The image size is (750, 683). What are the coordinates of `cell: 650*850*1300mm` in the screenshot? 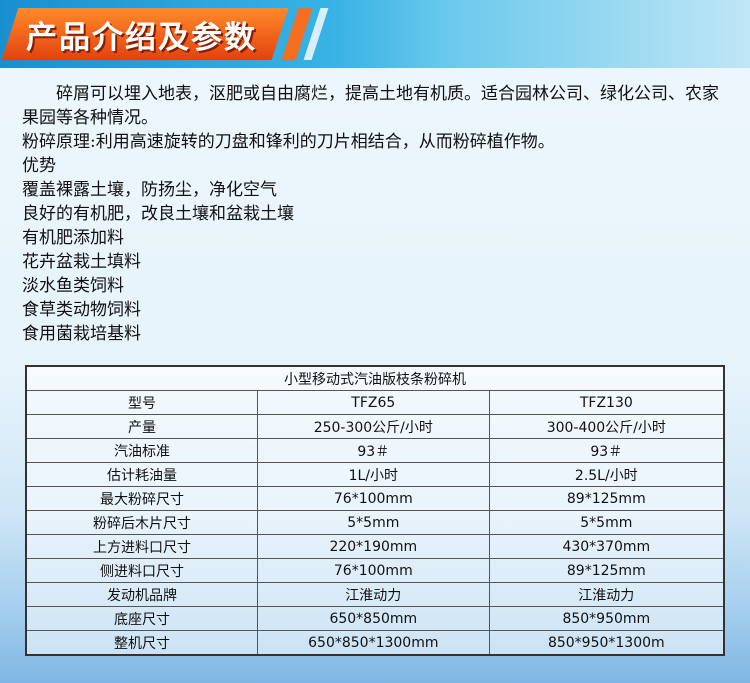 It's located at (373, 643).